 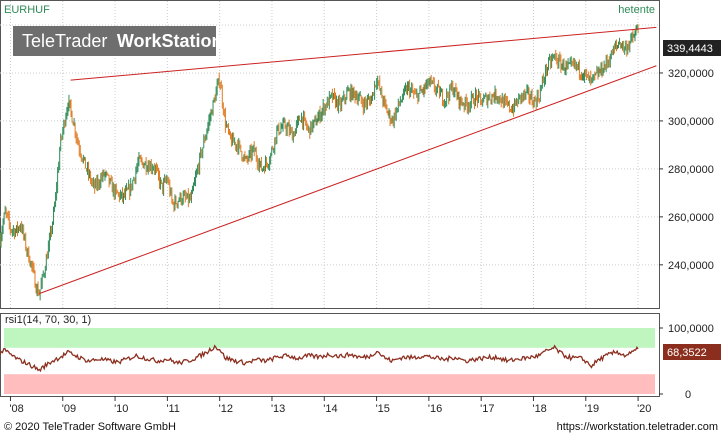 What do you see at coordinates (90, 427) in the screenshot?
I see `footer-copyright: © 2020 TeleTrader Software GmbH` at bounding box center [90, 427].